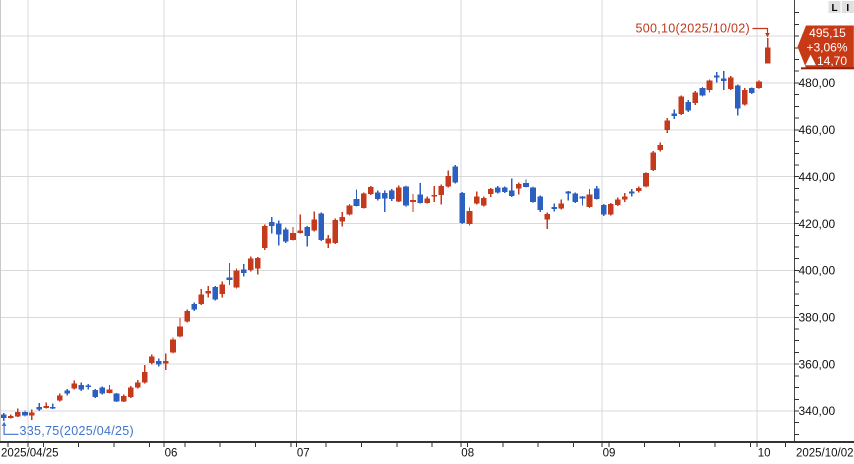  Describe the element at coordinates (817, 130) in the screenshot. I see `svg-text: 460,00` at that location.